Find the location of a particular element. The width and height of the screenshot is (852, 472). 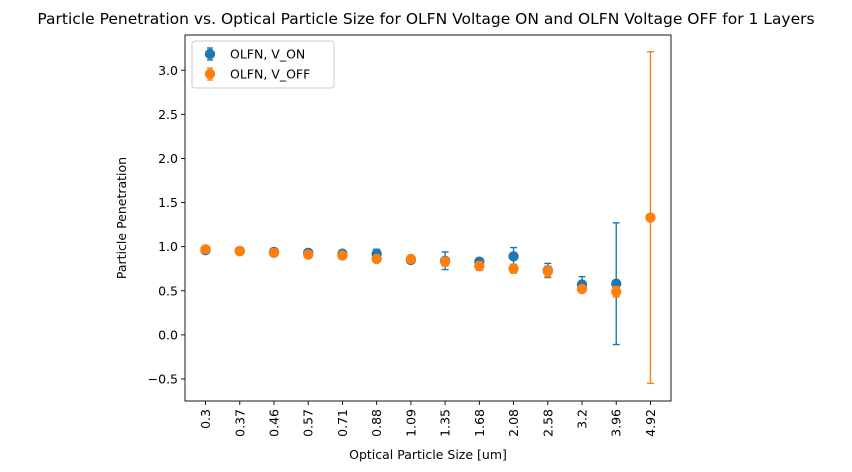

y-axis: −0.5 0.0 0.5 1.0 1.5 2.0 2.5 3.0 is located at coordinates (166, 224).